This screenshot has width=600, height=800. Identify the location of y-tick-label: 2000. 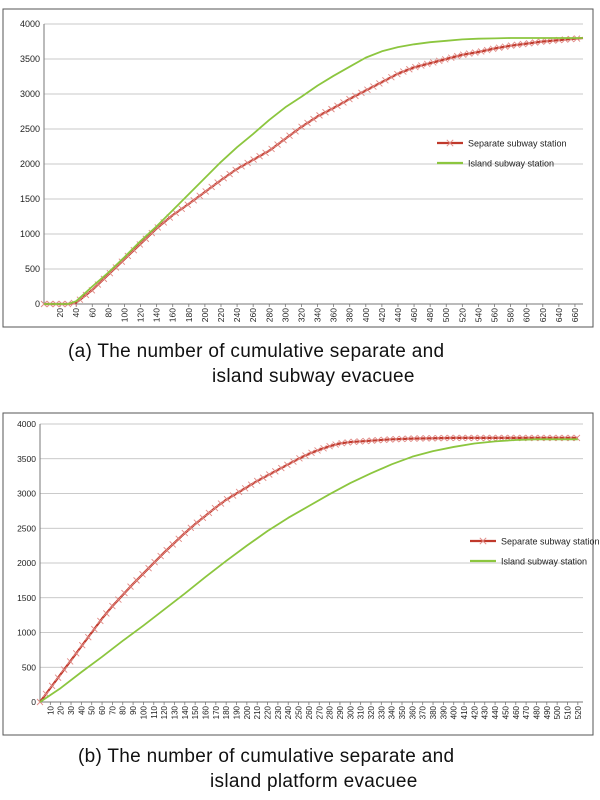
(30, 164).